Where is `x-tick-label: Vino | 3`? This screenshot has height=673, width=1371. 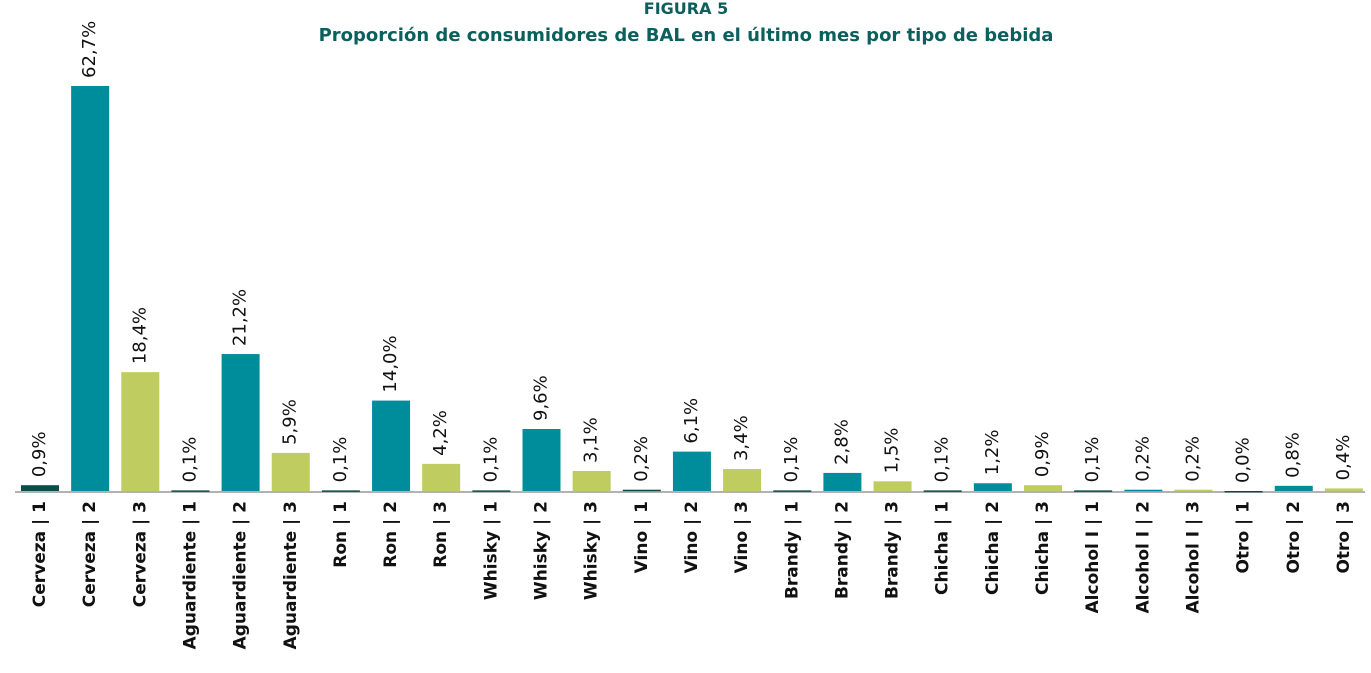
x-tick-label: Vino | 3 is located at coordinates (742, 537).